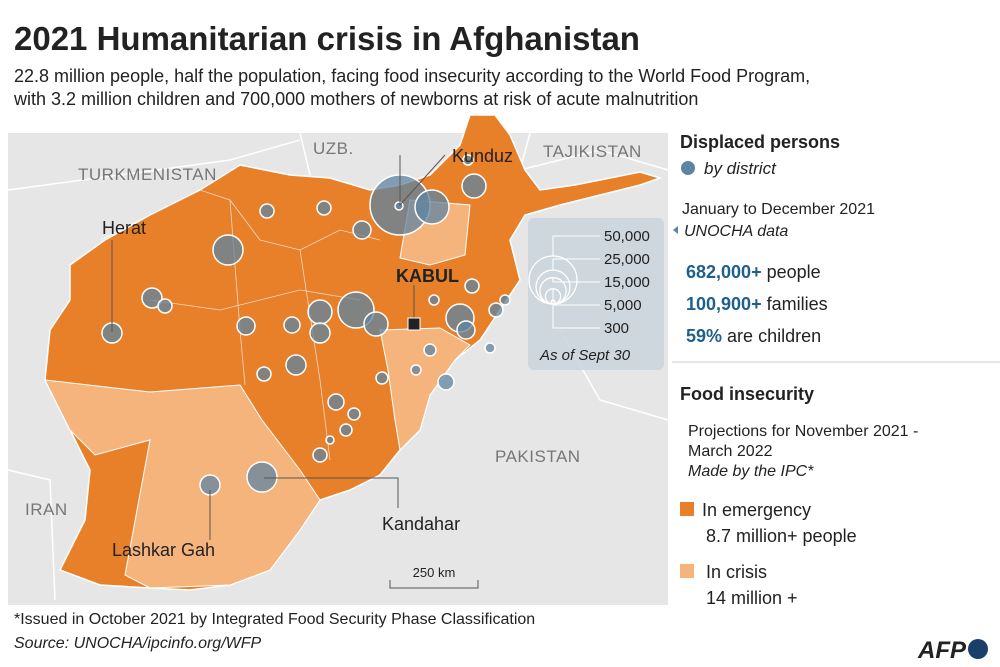 The height and width of the screenshot is (667, 1000). Describe the element at coordinates (736, 231) in the screenshot. I see `data-source: UNOCHA data` at that location.